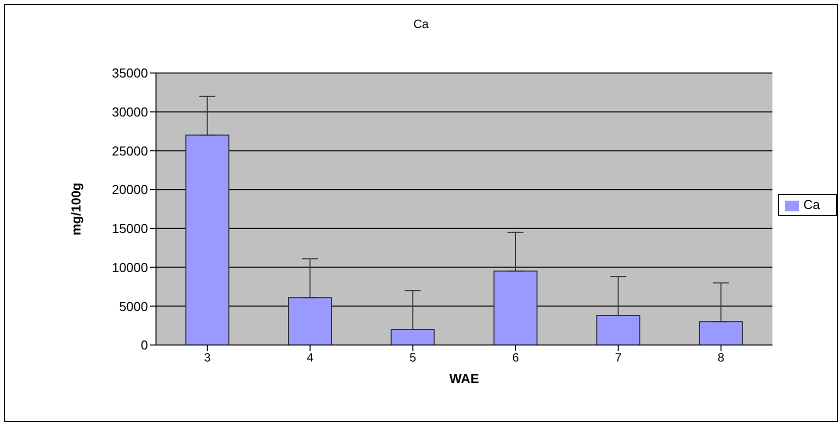 This screenshot has width=840, height=424. I want to click on x-tick-label: 4, so click(310, 357).